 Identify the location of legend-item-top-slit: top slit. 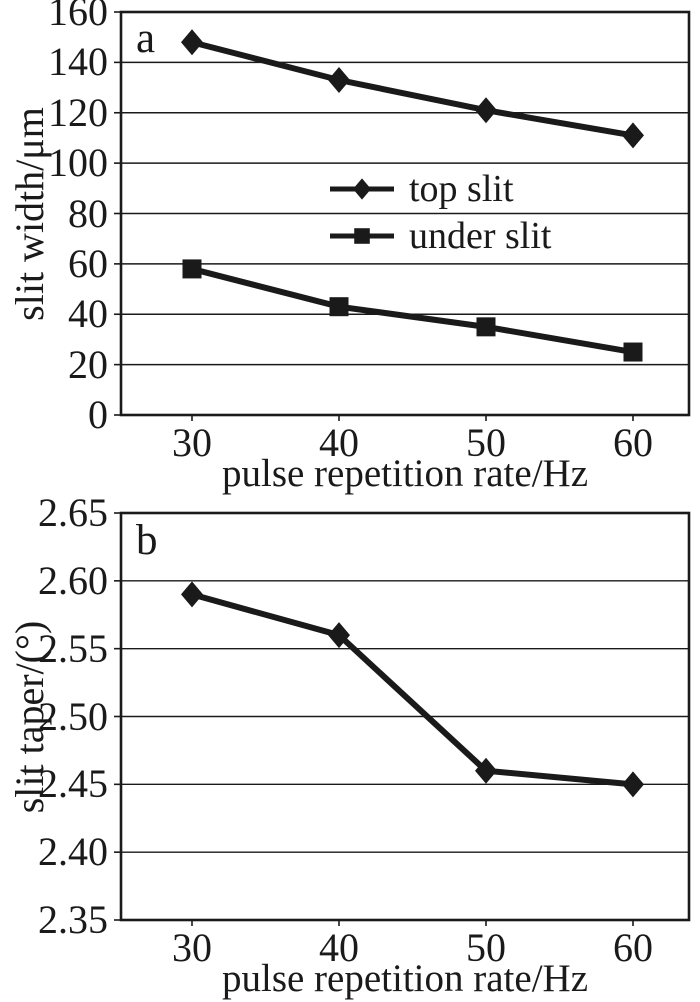
(440, 188).